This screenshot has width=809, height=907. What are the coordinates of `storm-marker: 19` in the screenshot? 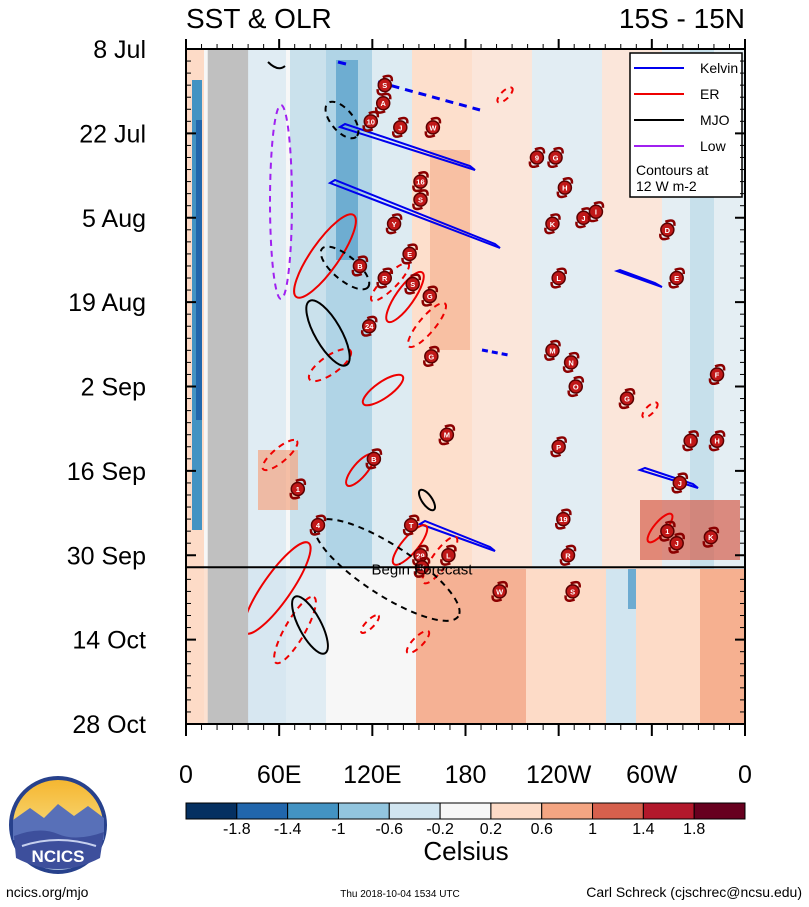 It's located at (563, 519).